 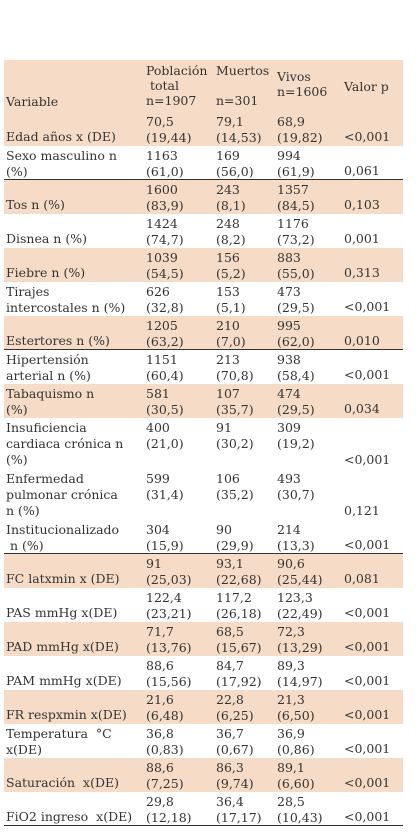 What do you see at coordinates (62, 782) in the screenshot?
I see `variable-cell: Saturación x(DE)` at bounding box center [62, 782].